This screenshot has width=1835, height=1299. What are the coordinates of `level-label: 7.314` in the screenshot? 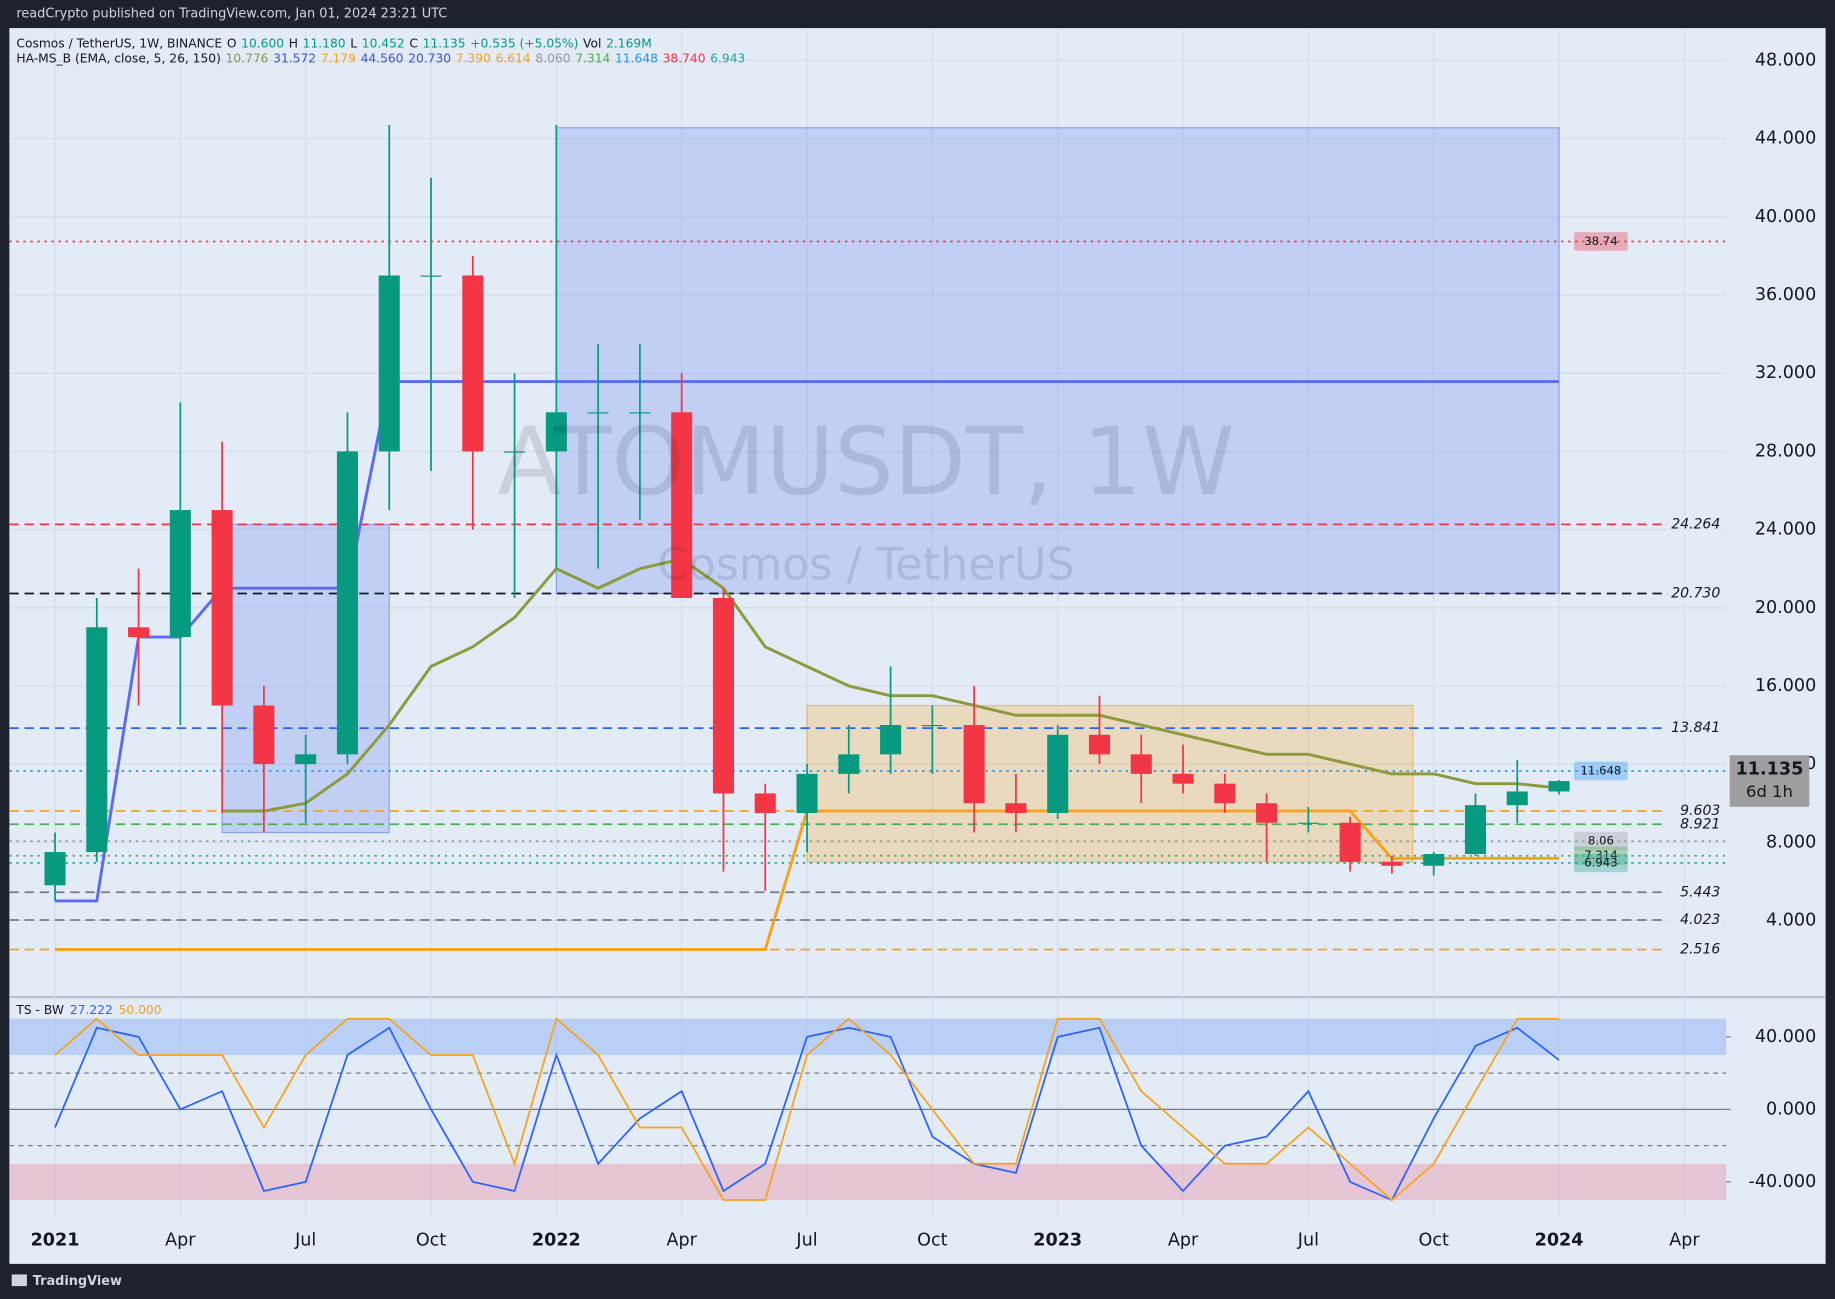 It's located at (1600, 855).